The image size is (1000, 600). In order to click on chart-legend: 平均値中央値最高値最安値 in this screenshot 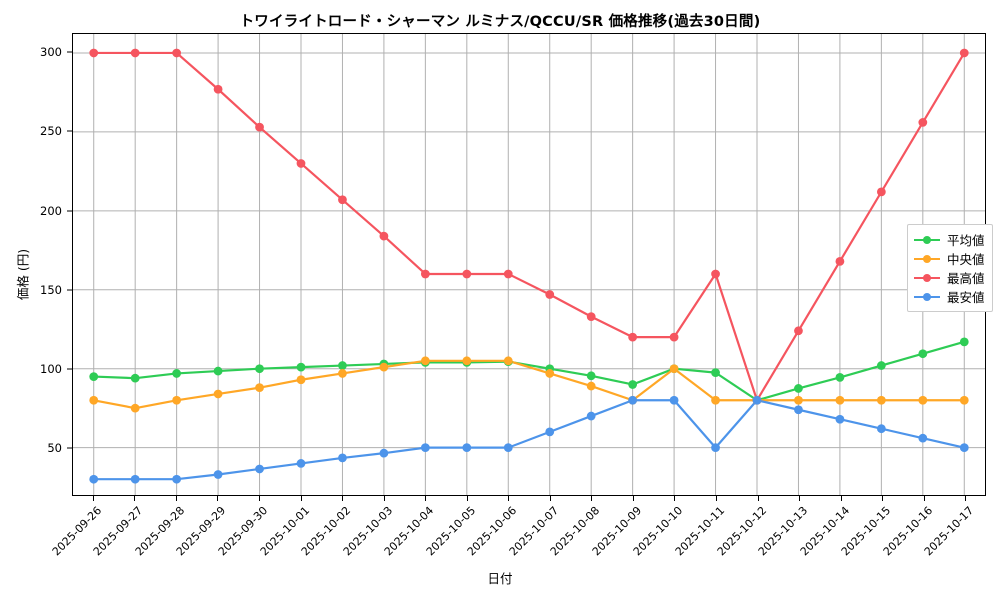, I will do `click(950, 268)`.